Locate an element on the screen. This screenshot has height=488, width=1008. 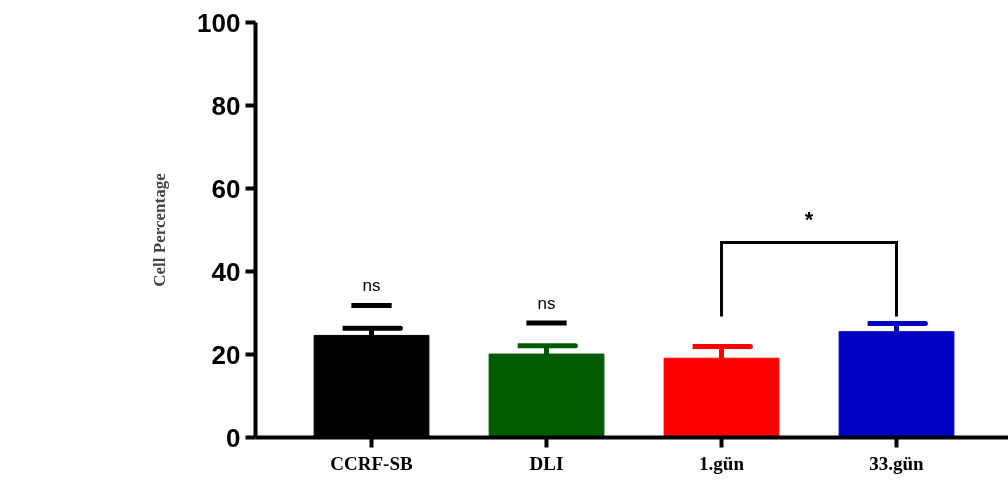
x-tick-label: CCRF-SB is located at coordinates (372, 463).